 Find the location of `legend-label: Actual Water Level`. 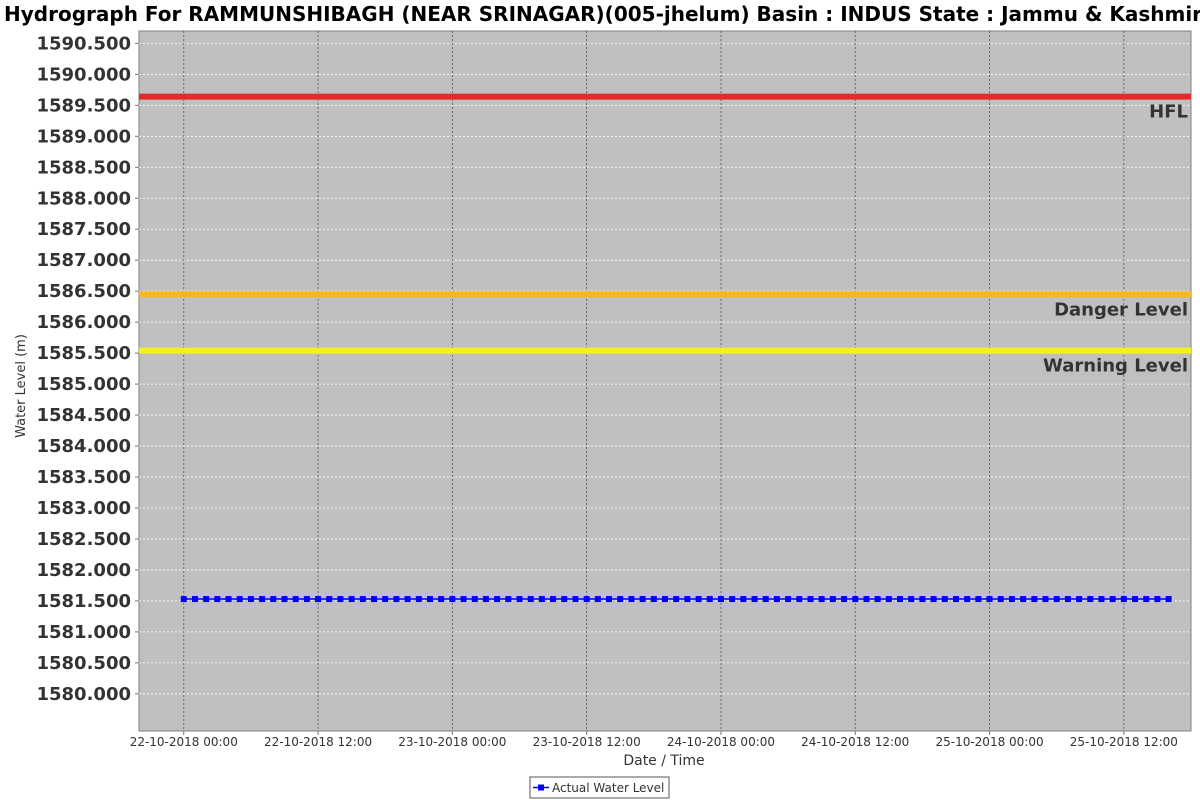

legend-label: Actual Water Level is located at coordinates (608, 788).